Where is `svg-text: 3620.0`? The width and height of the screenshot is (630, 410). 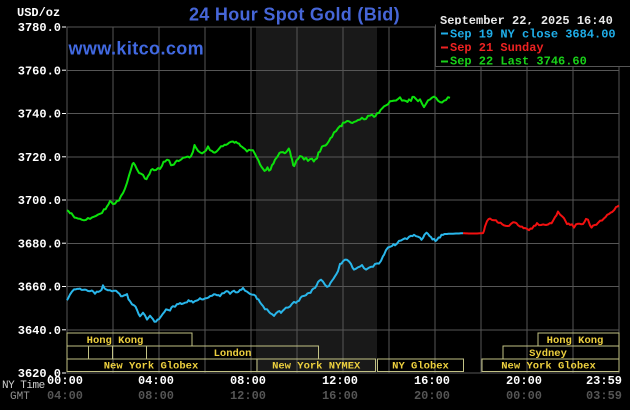
svg-text: 3620.0 is located at coordinates (39, 374).